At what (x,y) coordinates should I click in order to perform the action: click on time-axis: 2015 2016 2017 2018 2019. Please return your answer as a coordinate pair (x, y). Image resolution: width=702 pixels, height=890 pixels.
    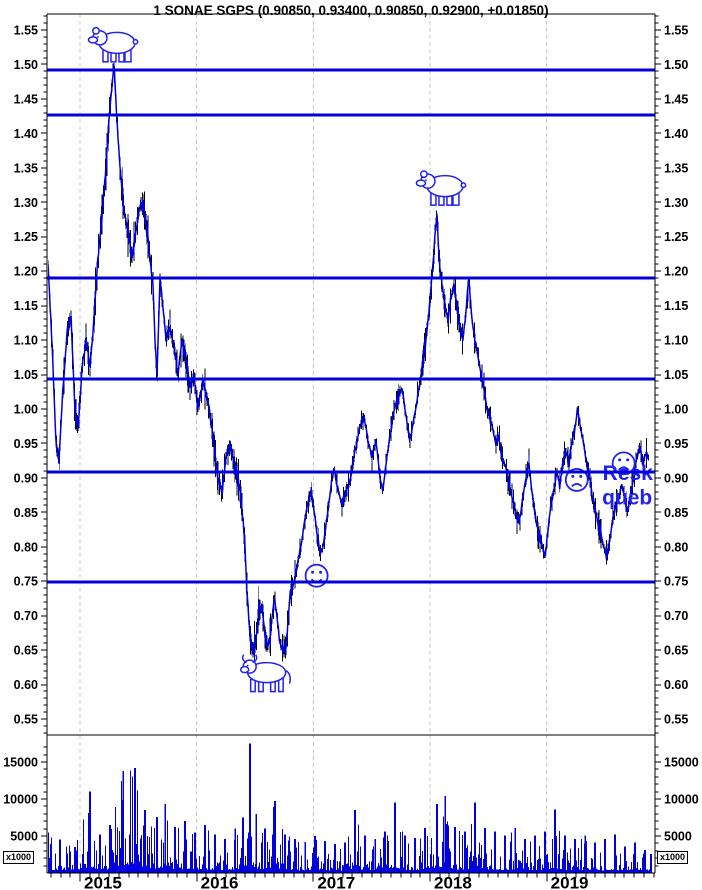
    Looking at the image, I should click on (352, 881).